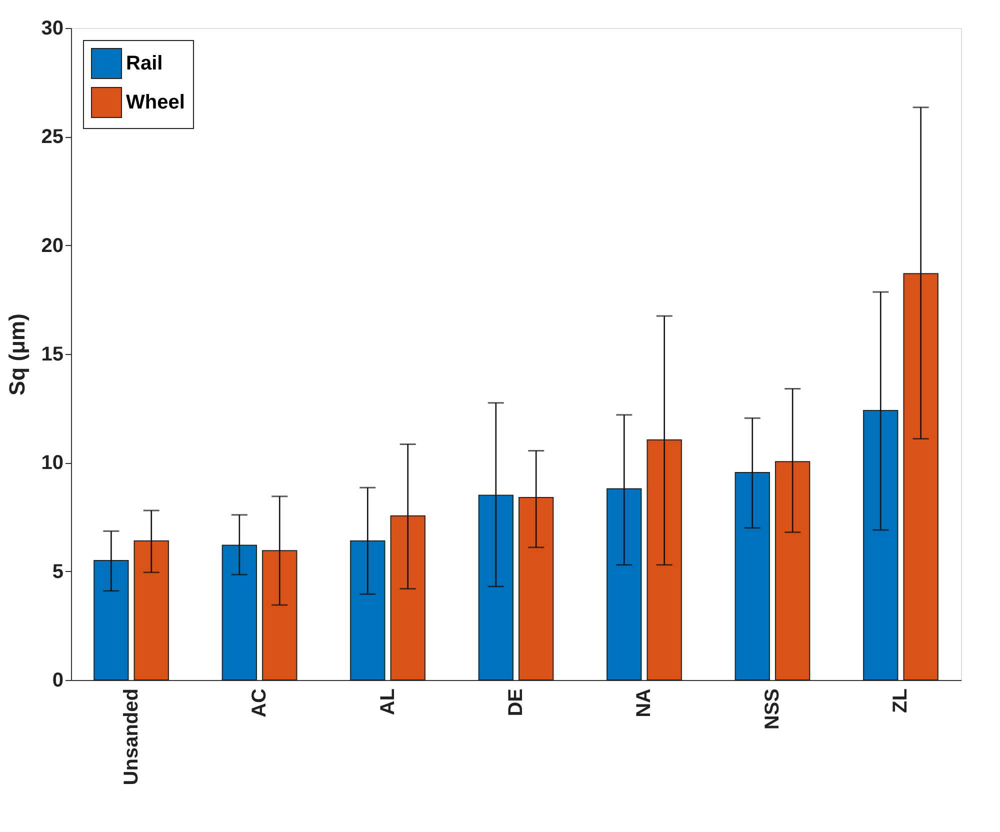 The image size is (1000, 832). Describe the element at coordinates (155, 103) in the screenshot. I see `legend-label: Wheel` at that location.